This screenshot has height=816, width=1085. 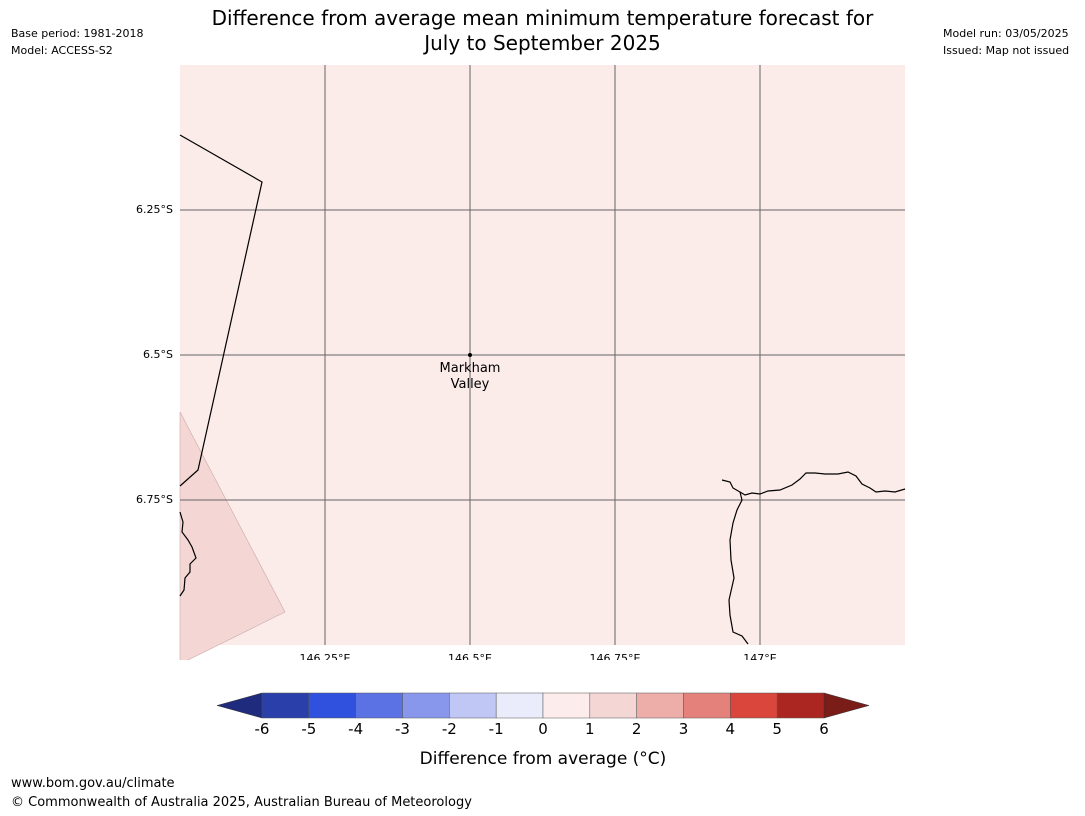 I want to click on place-label-line-2: Valley, so click(x=470, y=384).